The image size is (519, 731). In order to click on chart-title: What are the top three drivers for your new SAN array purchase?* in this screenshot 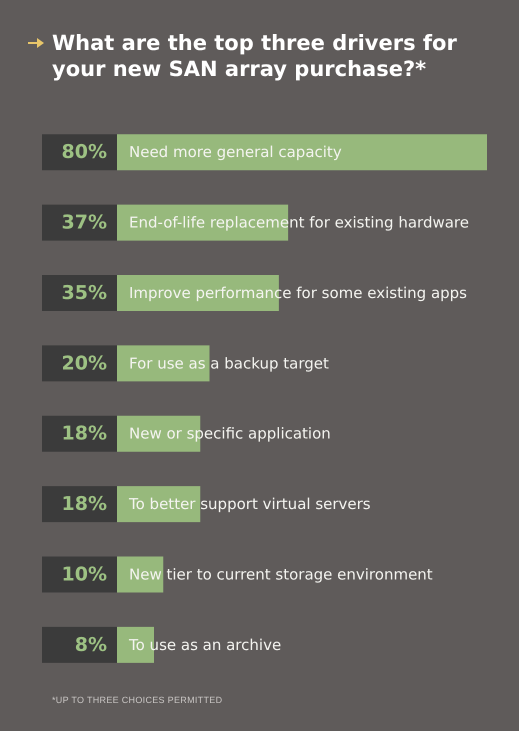, I will do `click(255, 56)`.